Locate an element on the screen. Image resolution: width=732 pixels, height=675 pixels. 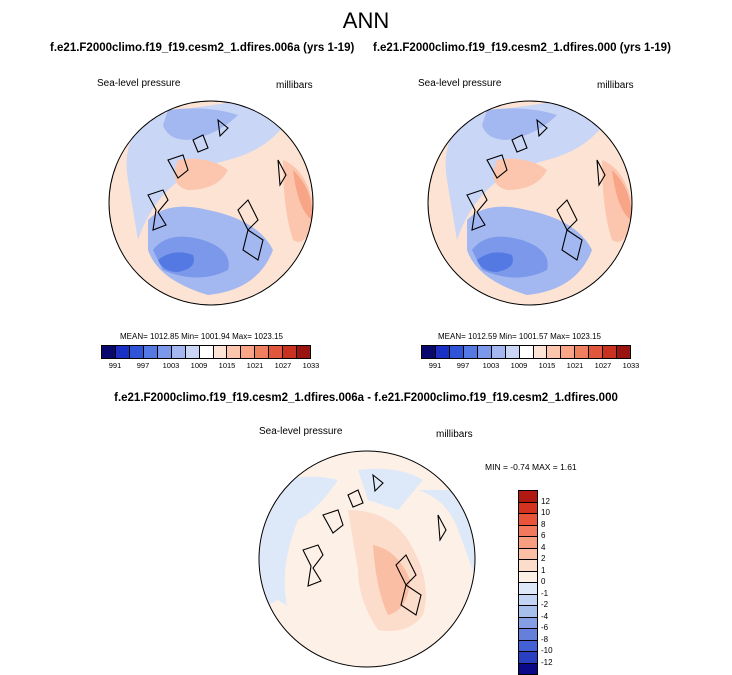
left-stats-text: MEAN= 1012.85 Min= 1001.94 Max= 1023.15 is located at coordinates (201, 336).